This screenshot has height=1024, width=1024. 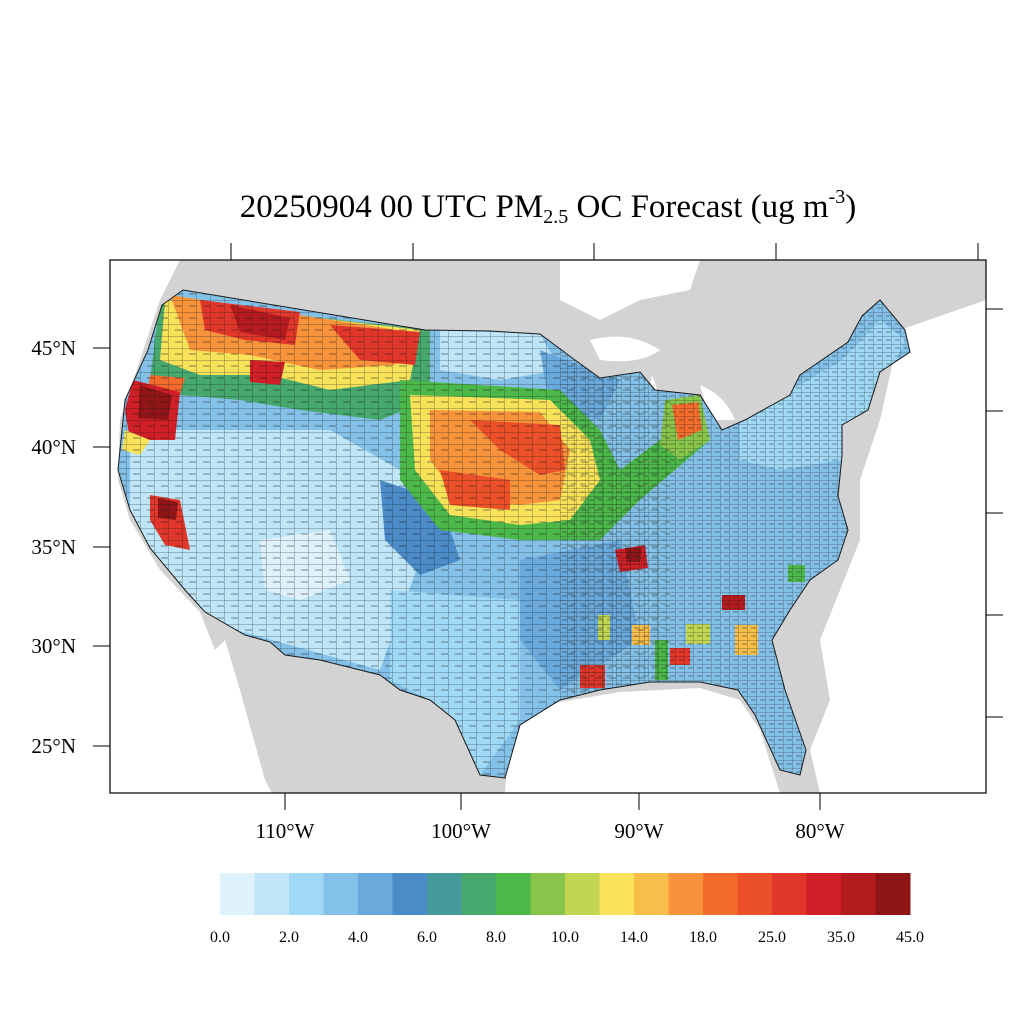 What do you see at coordinates (625, 349) in the screenshot?
I see `lake-superior` at bounding box center [625, 349].